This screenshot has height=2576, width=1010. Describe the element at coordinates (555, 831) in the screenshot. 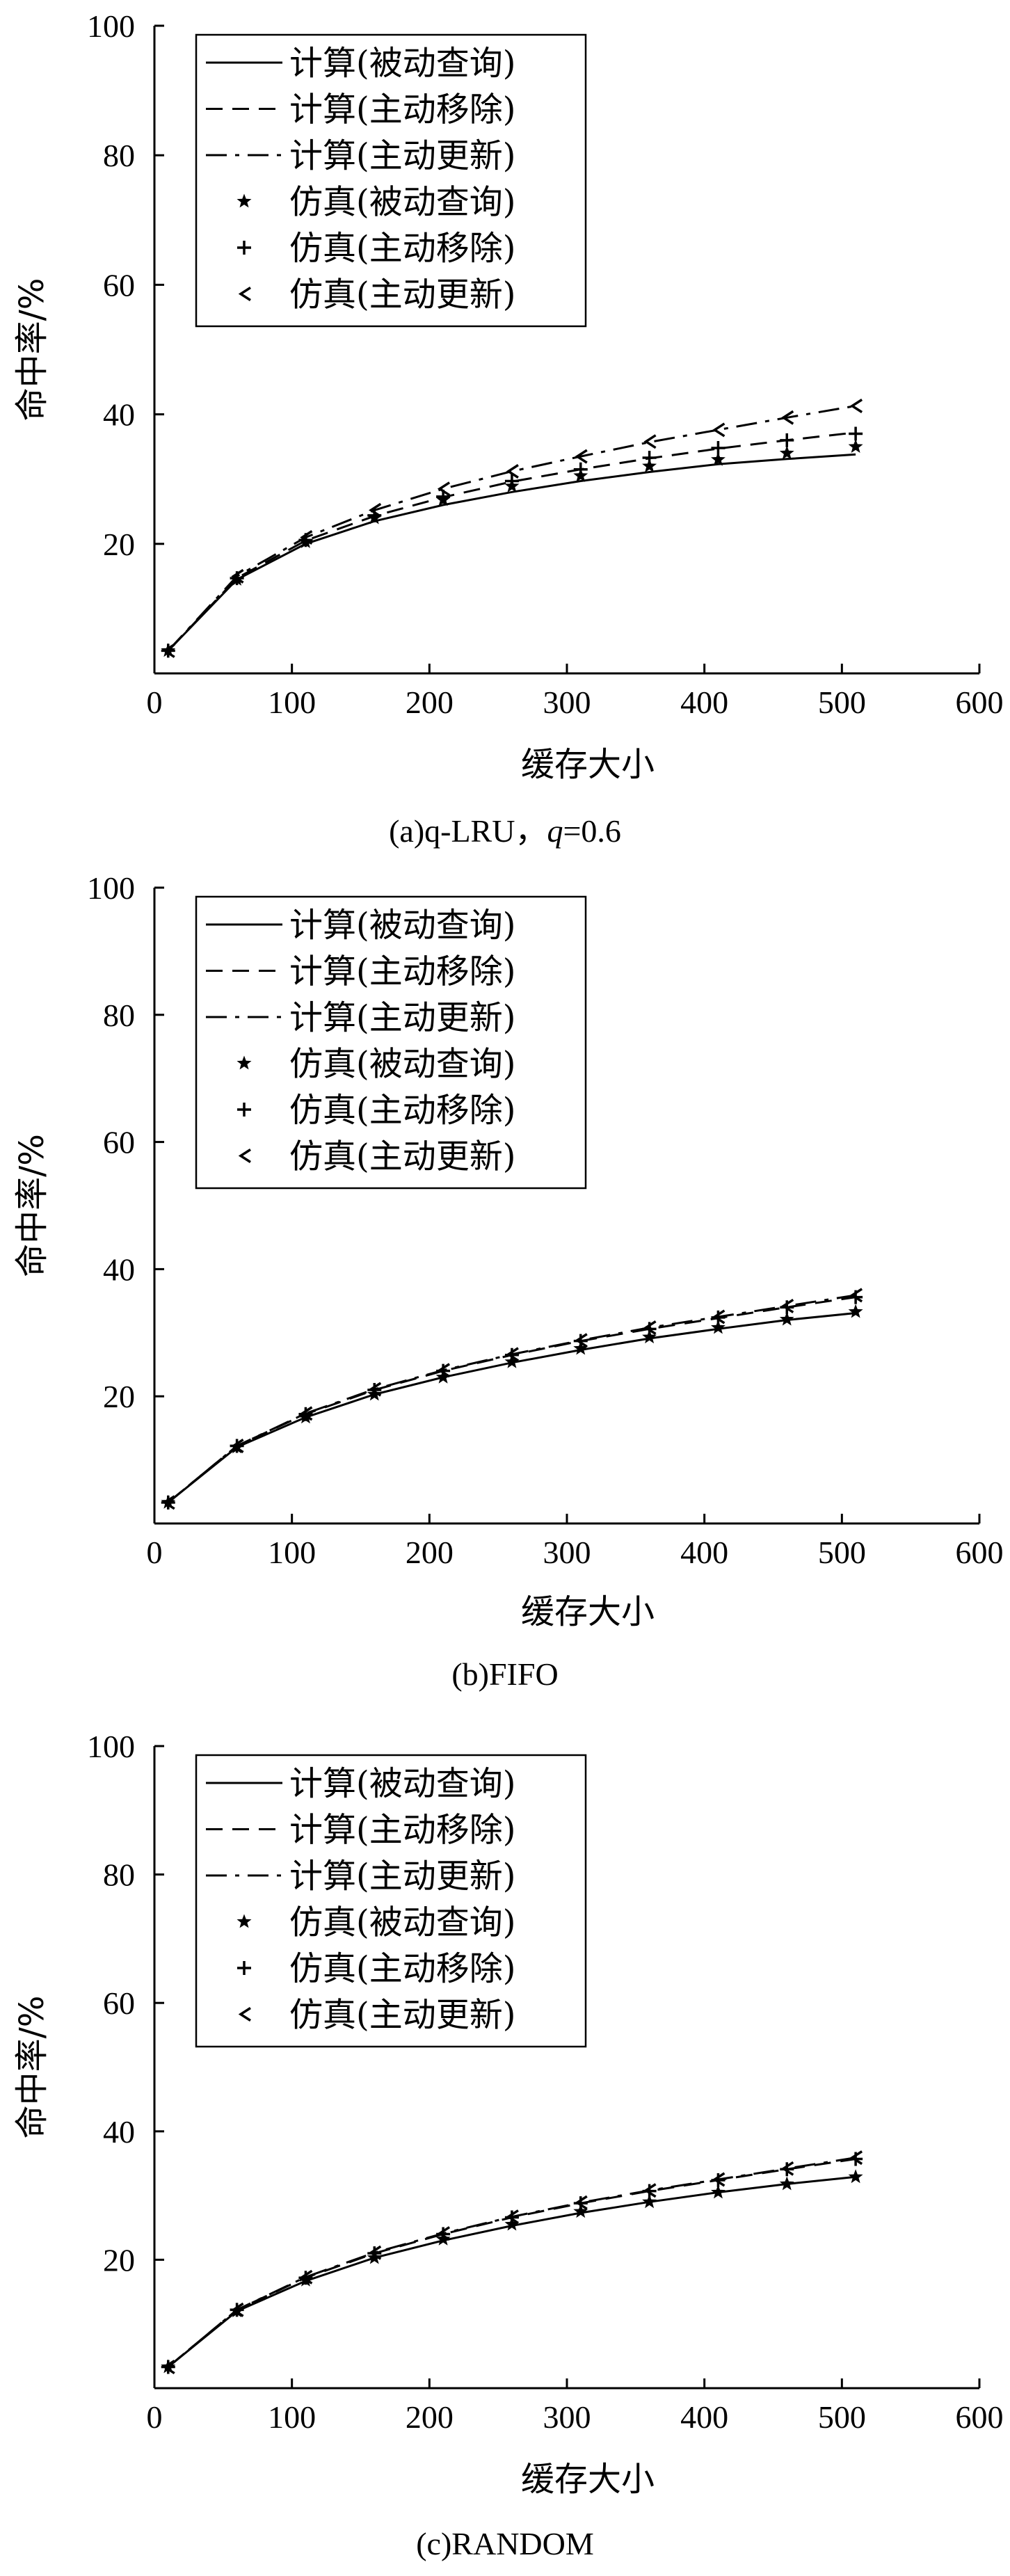

I see `caption-var: q` at that location.